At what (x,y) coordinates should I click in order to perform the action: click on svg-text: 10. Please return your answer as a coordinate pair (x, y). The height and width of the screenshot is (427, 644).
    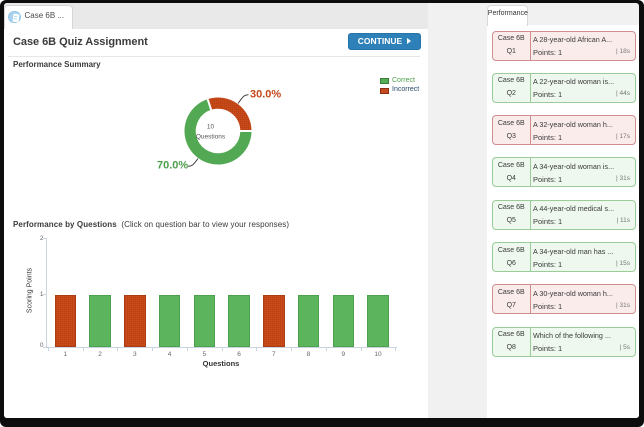
    Looking at the image, I should click on (211, 127).